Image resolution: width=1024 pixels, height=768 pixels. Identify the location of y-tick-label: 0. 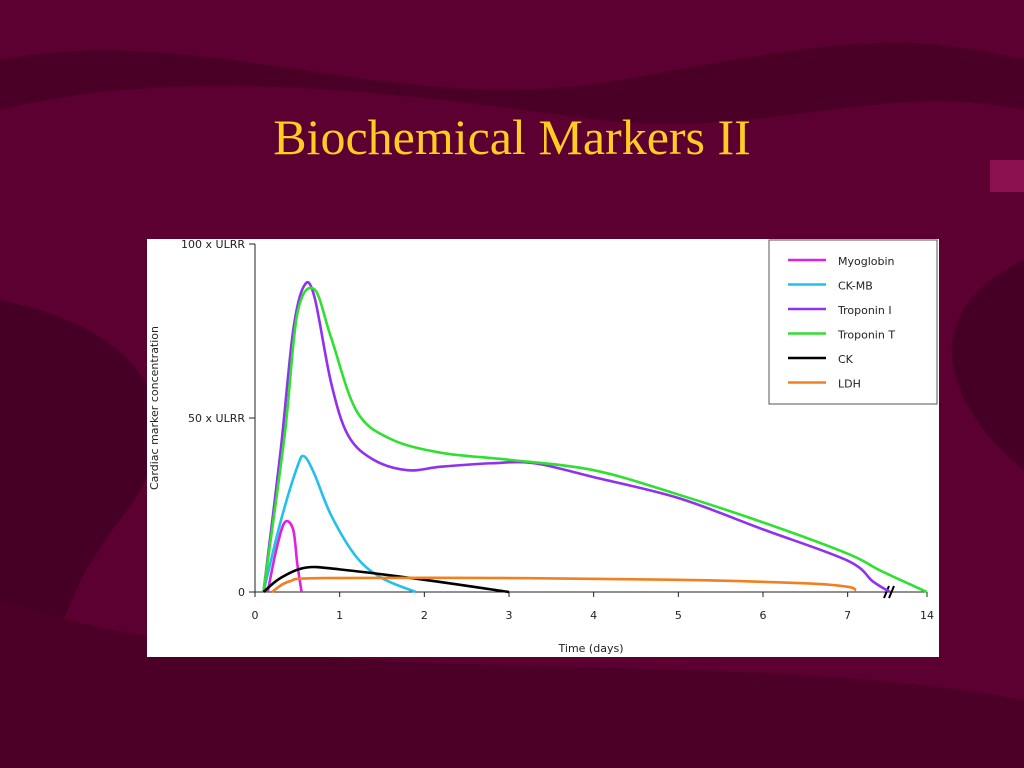
(241, 592).